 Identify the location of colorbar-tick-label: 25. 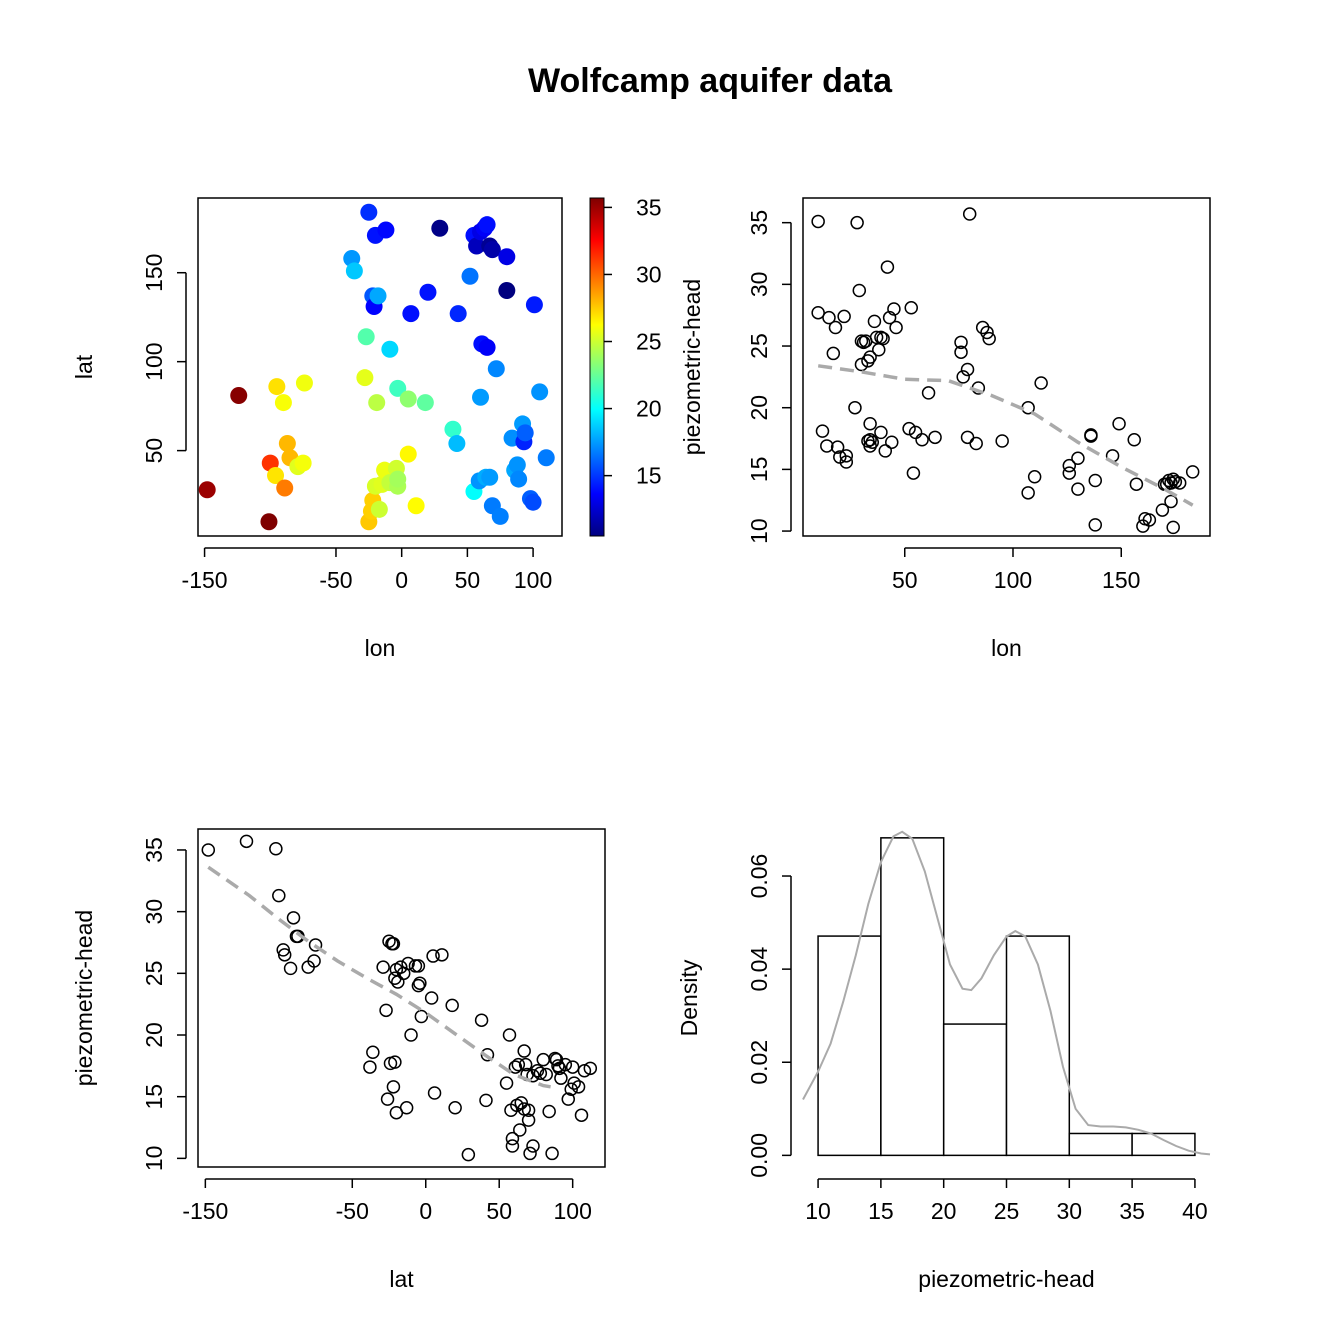
(649, 342).